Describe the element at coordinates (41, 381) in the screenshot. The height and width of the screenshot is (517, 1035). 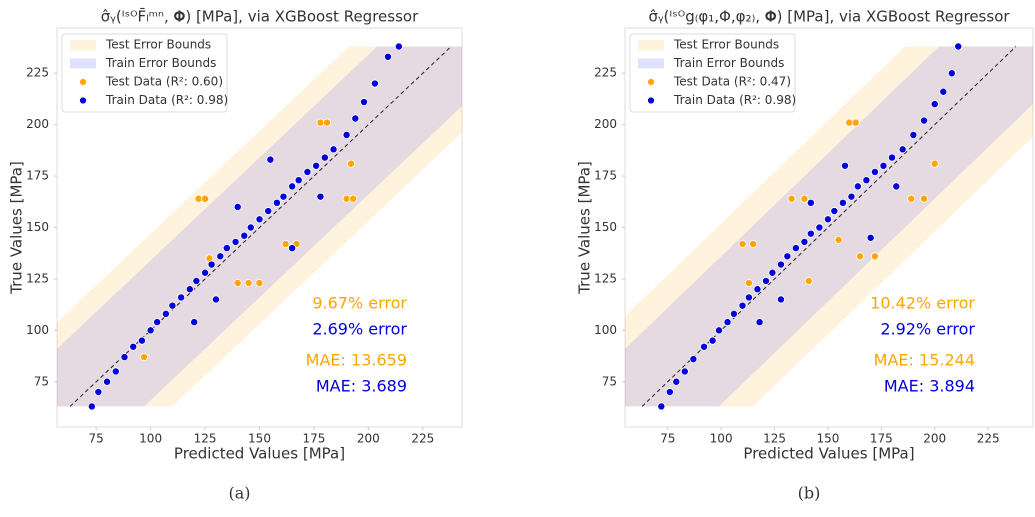
I see `y-tick-label: 75` at that location.